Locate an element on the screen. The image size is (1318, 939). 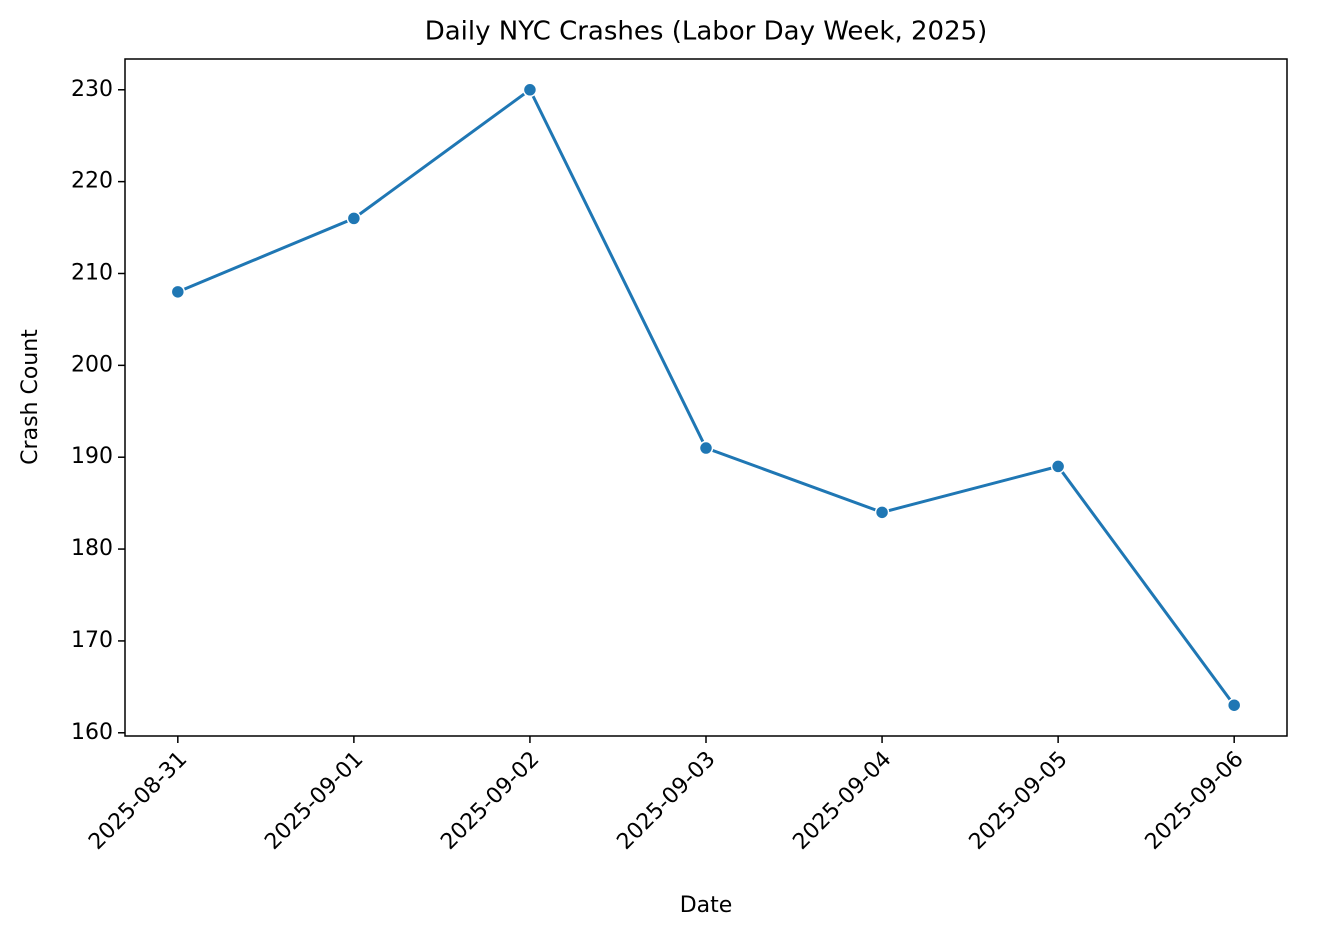
x-tick-label: 2025-09-04 is located at coordinates (842, 801).